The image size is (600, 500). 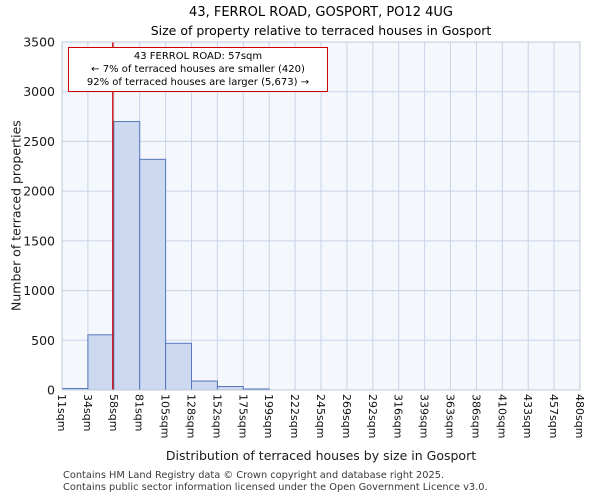 What do you see at coordinates (139, 413) in the screenshot?
I see `x-tick-label: 81sqm` at bounding box center [139, 413].